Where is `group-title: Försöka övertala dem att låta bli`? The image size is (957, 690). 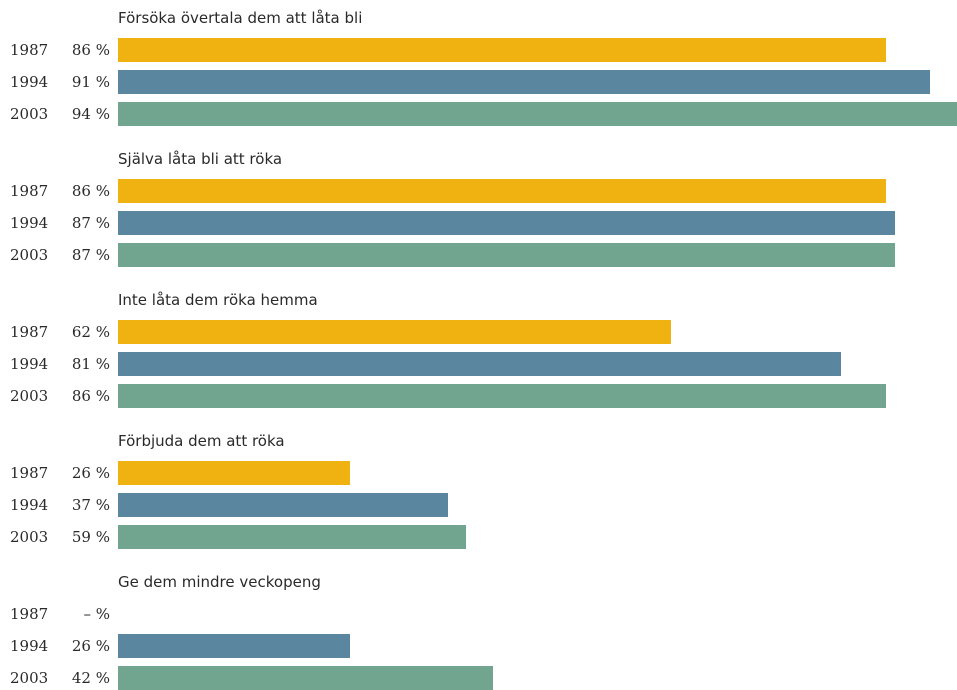
group-title: Försöka övertala dem att låta bli is located at coordinates (240, 18).